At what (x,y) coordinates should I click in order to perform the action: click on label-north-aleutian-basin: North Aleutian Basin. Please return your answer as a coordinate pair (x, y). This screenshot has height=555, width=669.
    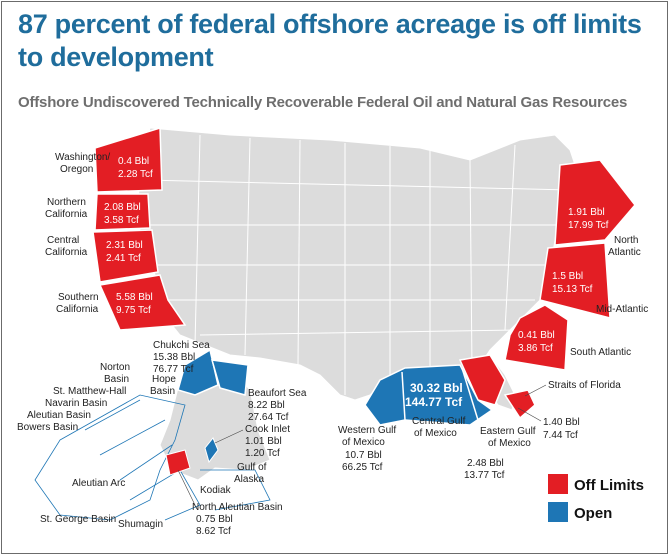
    Looking at the image, I should click on (237, 507).